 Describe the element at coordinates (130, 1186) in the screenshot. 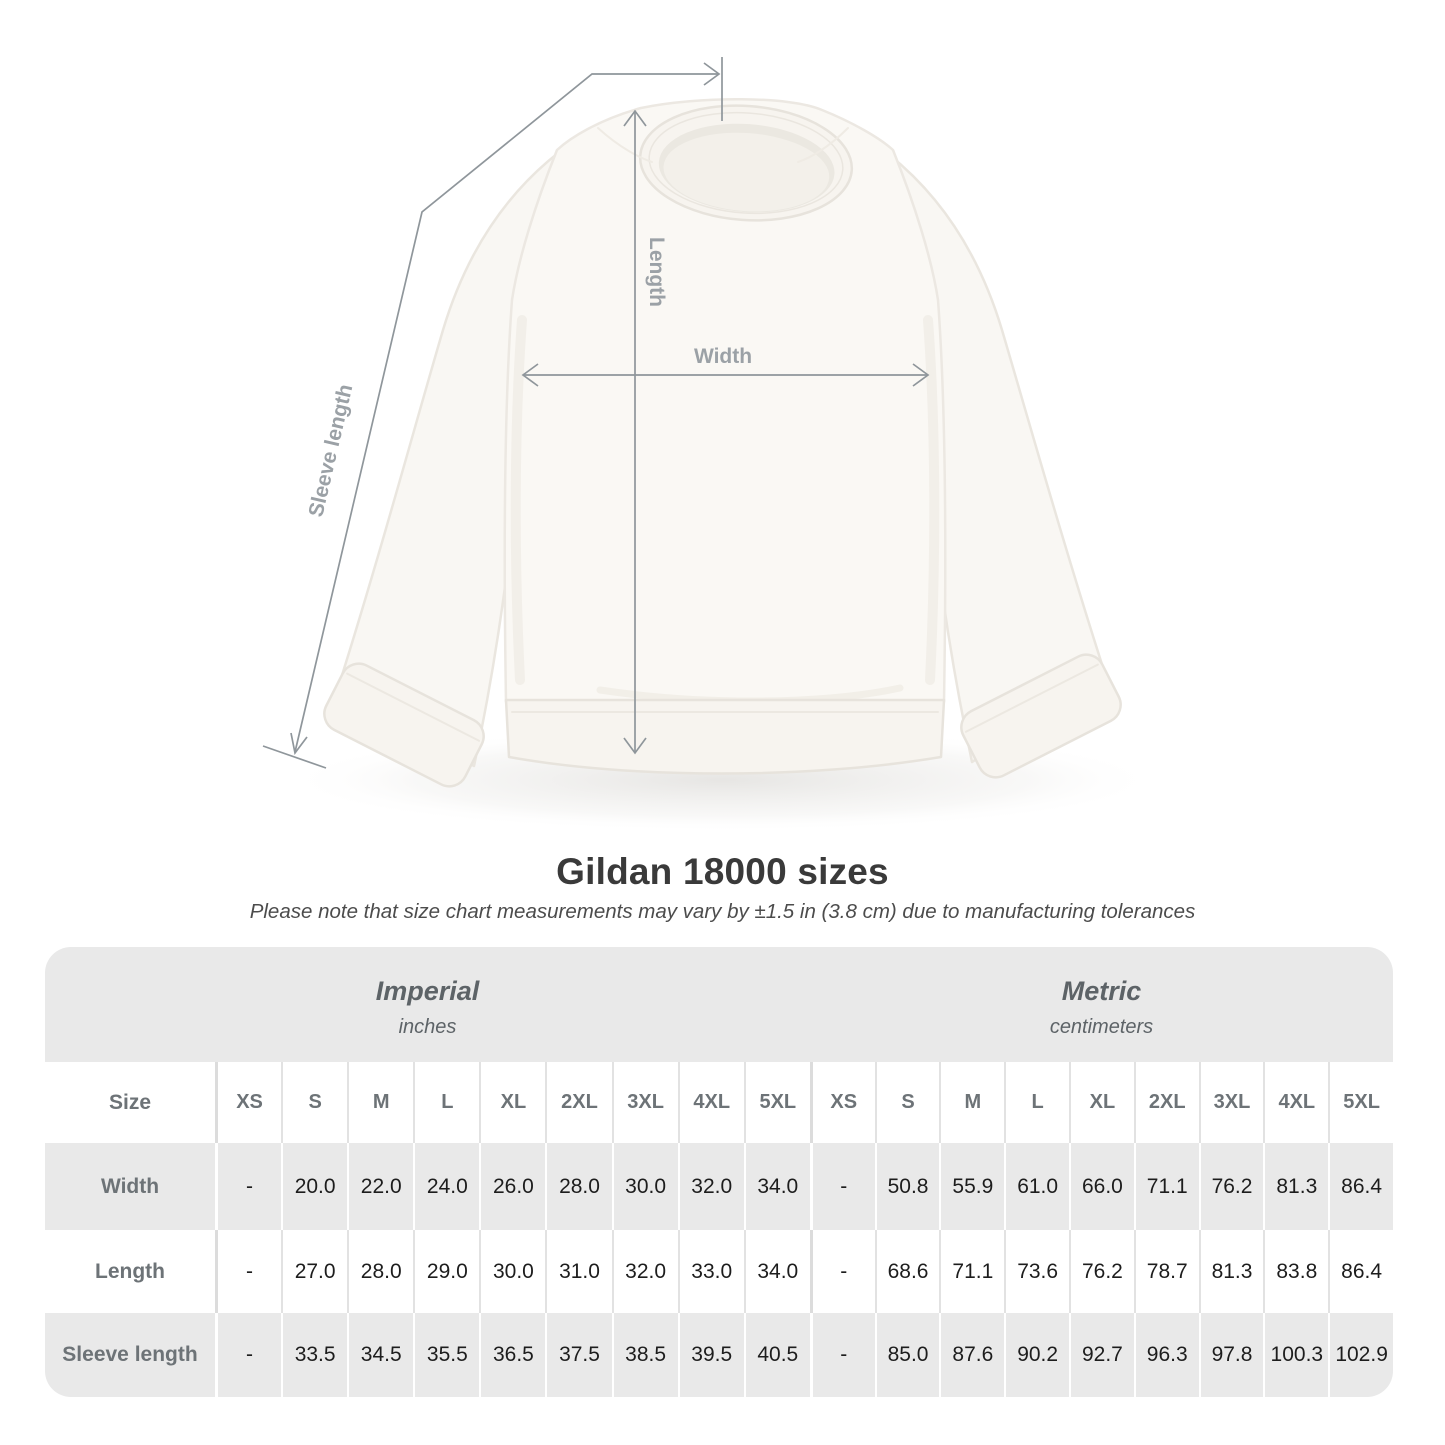

I see `row-label: Width` at that location.